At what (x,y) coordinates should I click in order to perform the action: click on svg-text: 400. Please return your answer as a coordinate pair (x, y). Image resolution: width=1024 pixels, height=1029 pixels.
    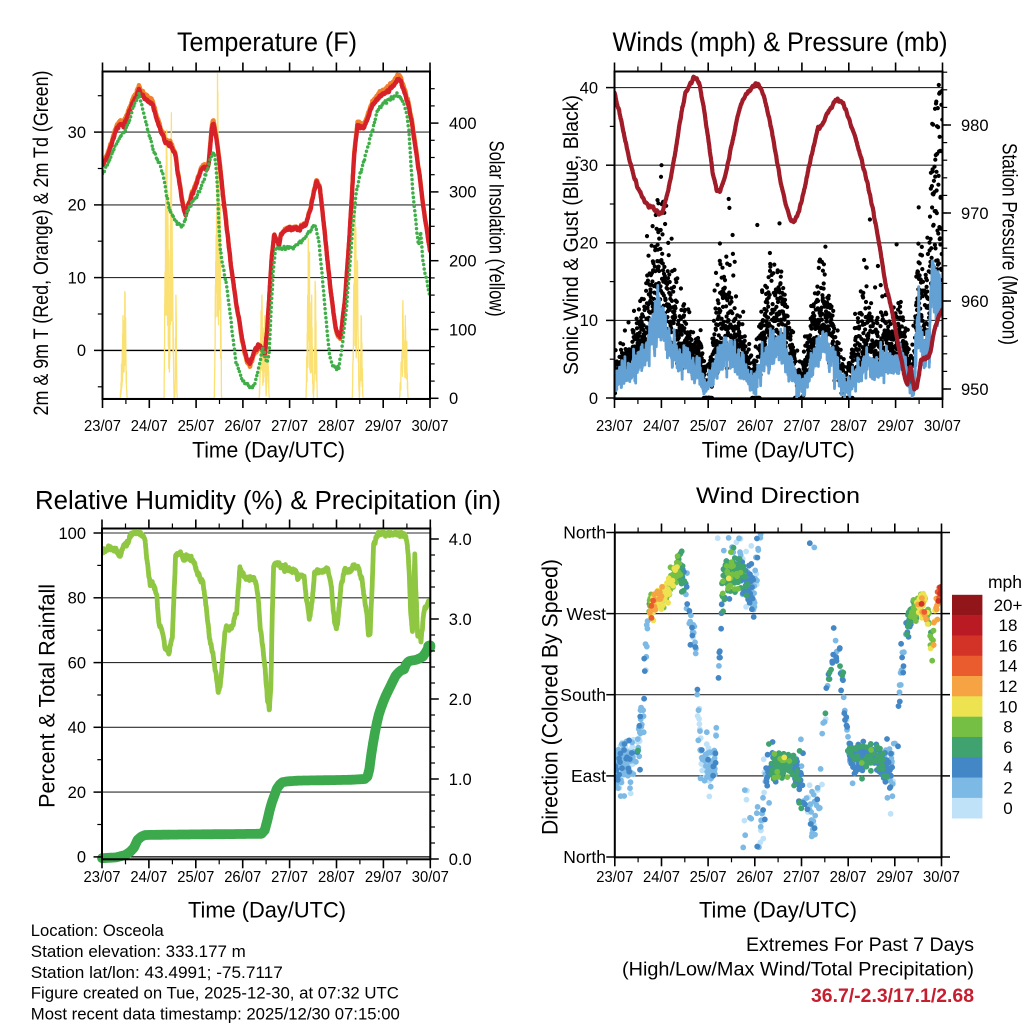
    Looking at the image, I should click on (463, 124).